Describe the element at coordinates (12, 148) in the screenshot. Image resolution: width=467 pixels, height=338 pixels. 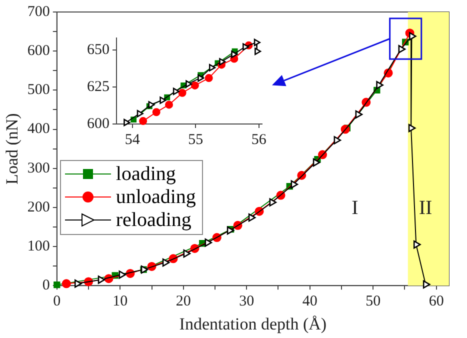
I see `y-axis-title: Load (nN)` at that location.